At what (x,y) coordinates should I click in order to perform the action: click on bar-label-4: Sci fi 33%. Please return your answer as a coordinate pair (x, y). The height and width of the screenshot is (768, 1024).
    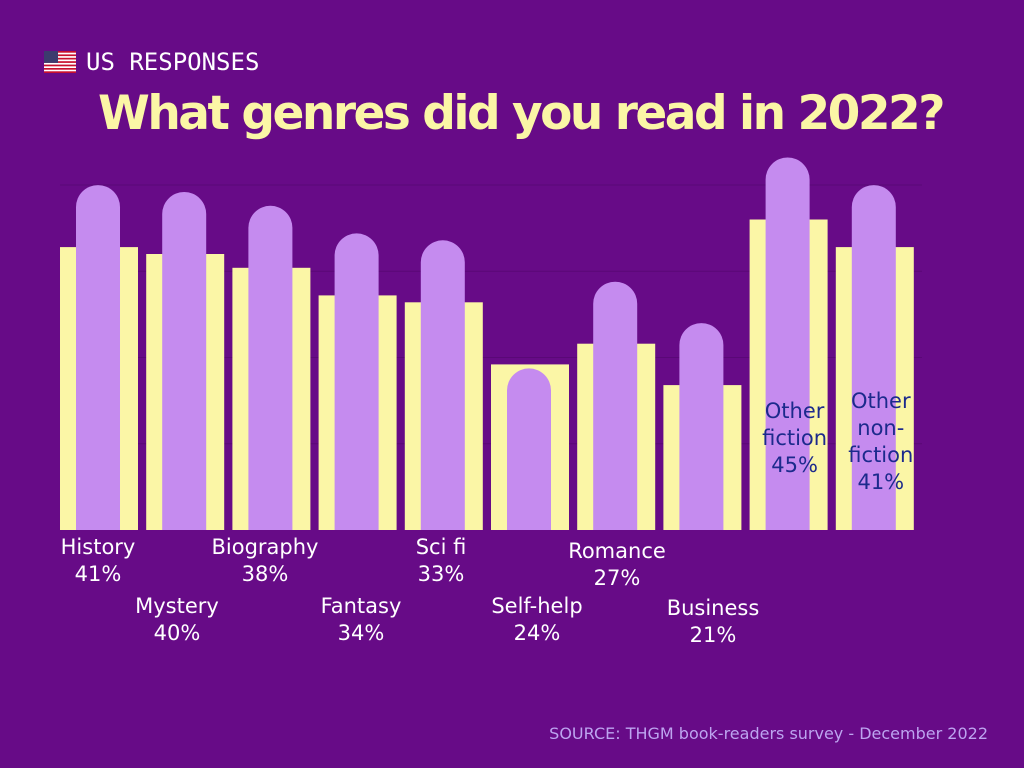
    Looking at the image, I should click on (441, 560).